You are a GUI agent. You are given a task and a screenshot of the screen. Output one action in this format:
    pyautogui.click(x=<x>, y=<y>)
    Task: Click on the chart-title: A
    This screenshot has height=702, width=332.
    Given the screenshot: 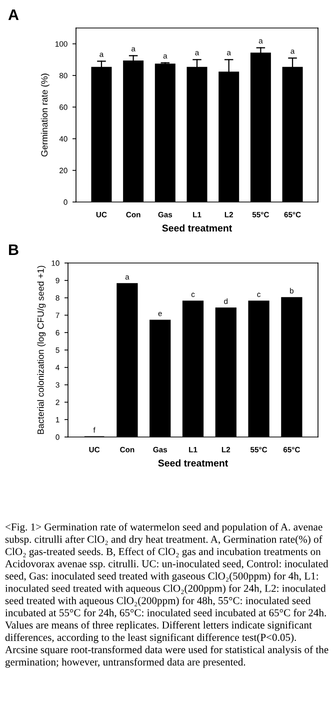 What is the action you would take?
    pyautogui.click(x=13, y=14)
    